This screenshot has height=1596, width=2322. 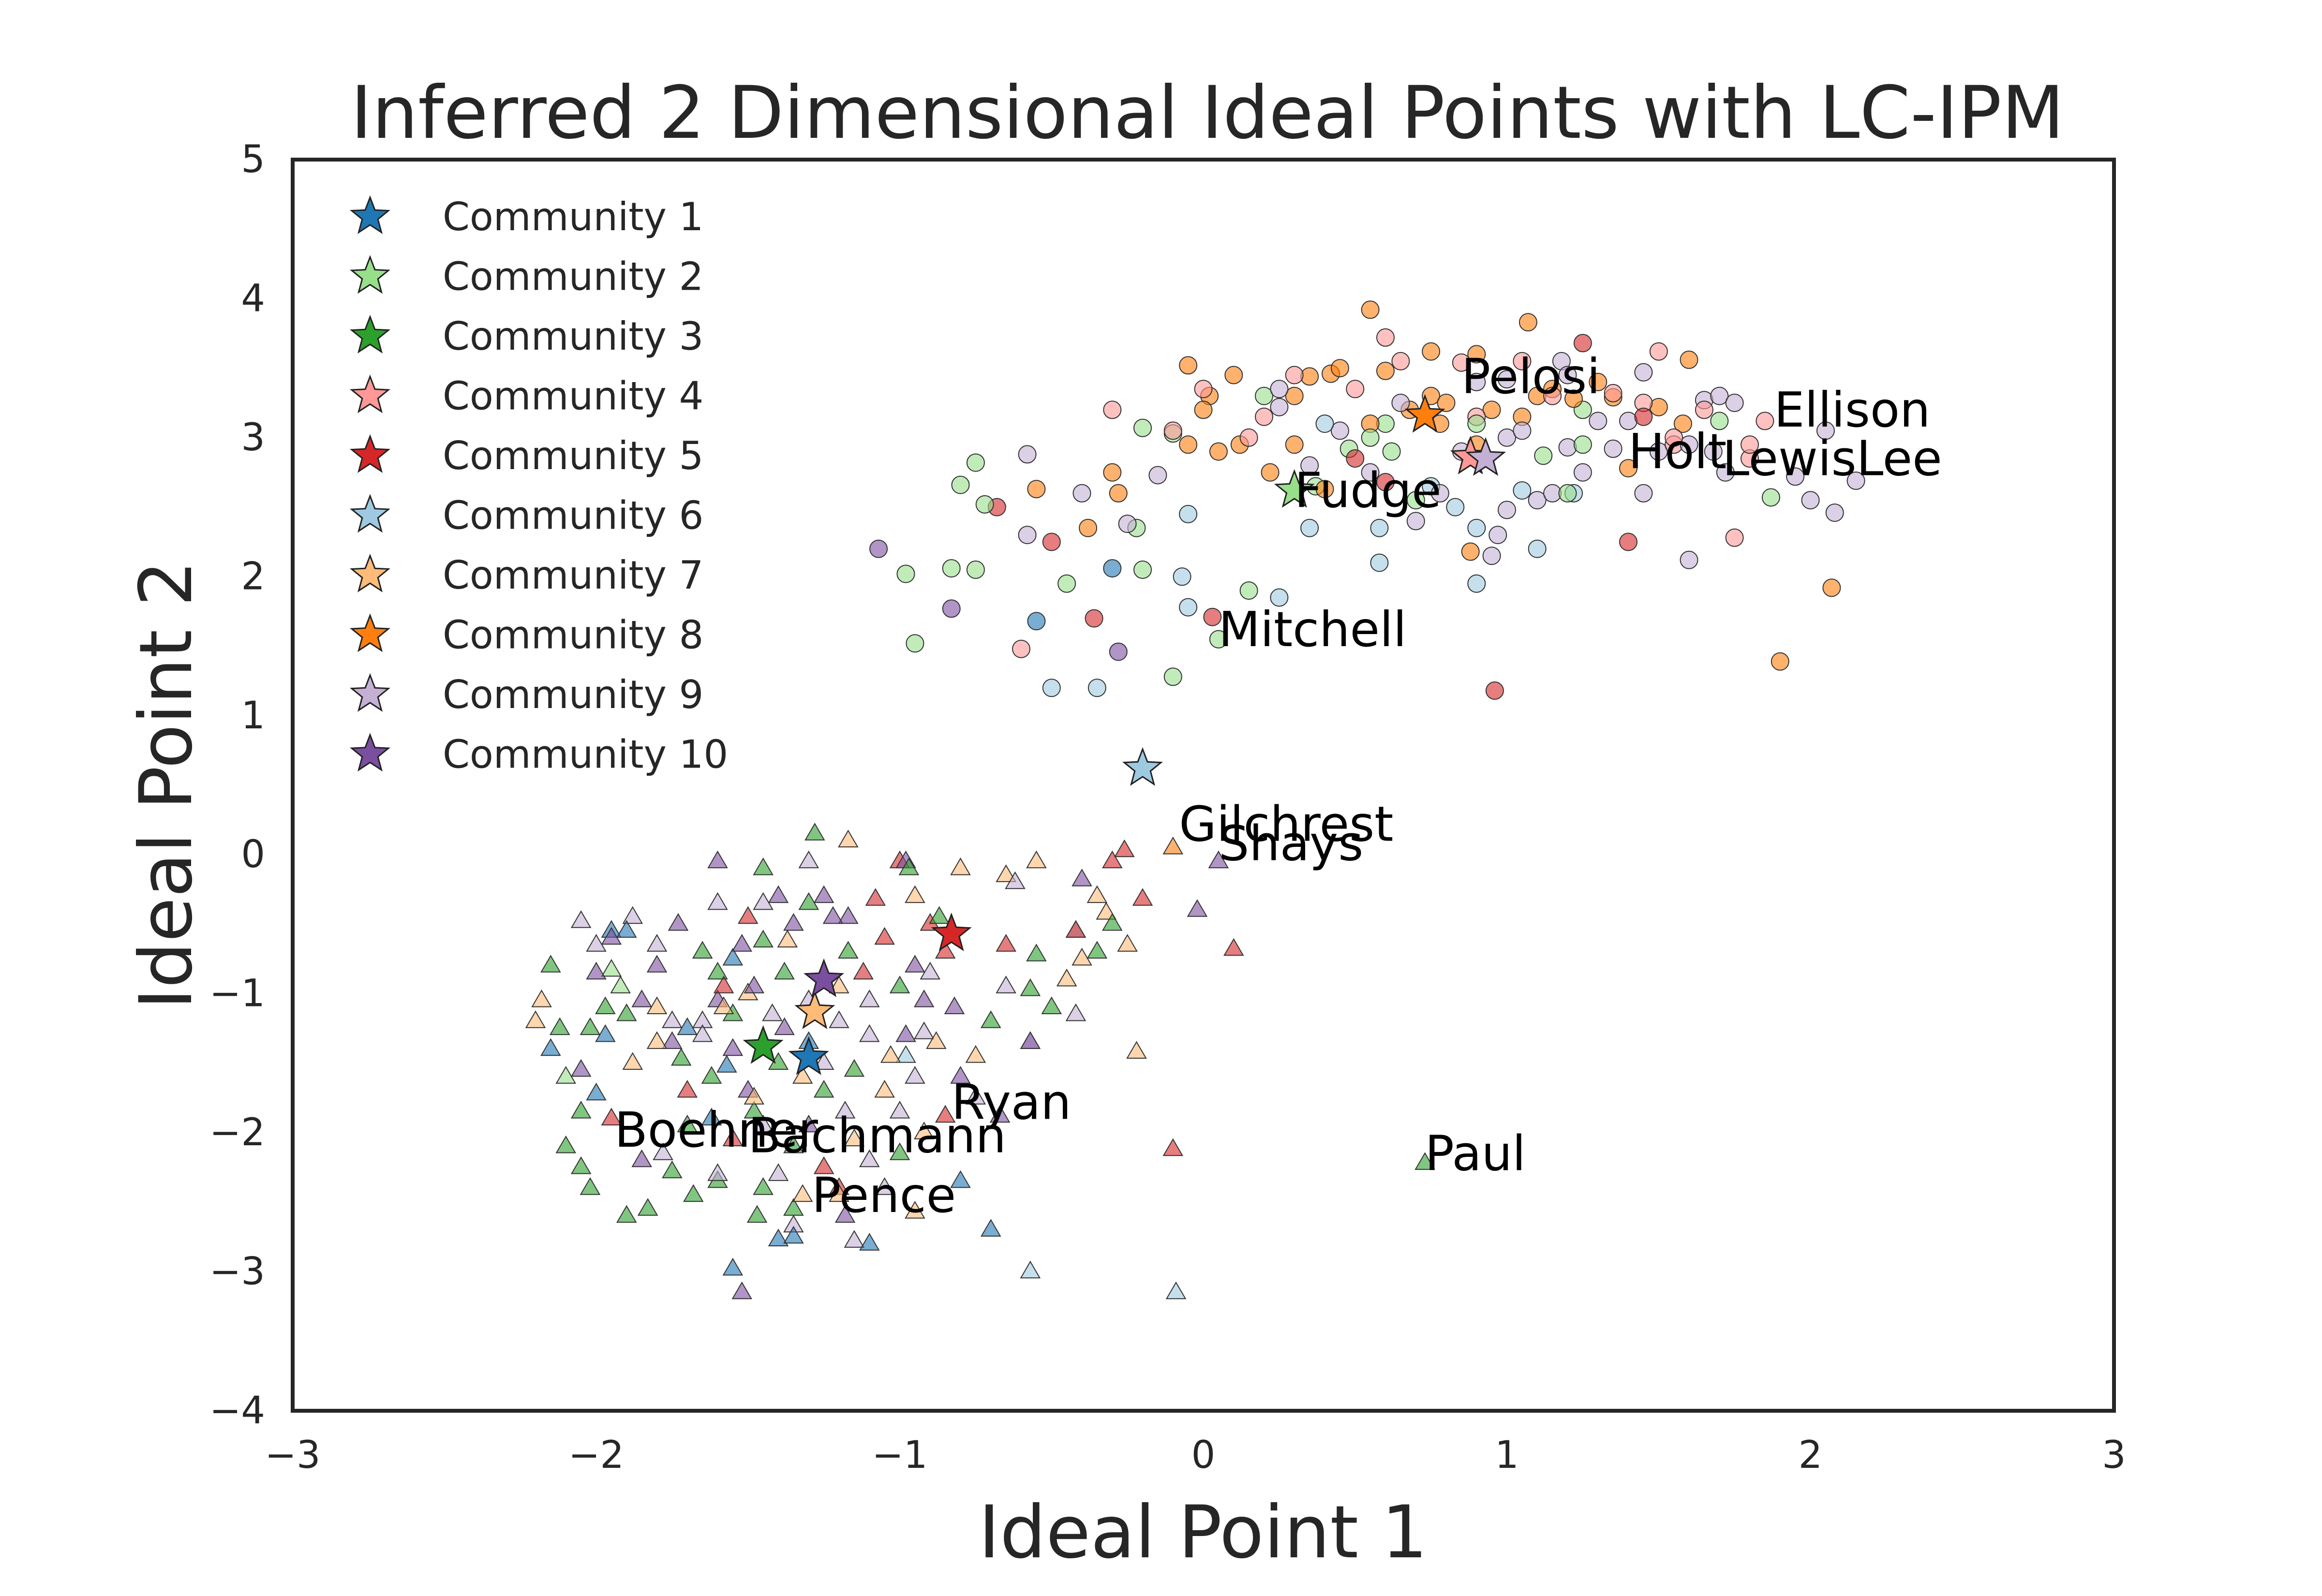 What do you see at coordinates (253, 716) in the screenshot?
I see `y-tick-label: 1` at bounding box center [253, 716].